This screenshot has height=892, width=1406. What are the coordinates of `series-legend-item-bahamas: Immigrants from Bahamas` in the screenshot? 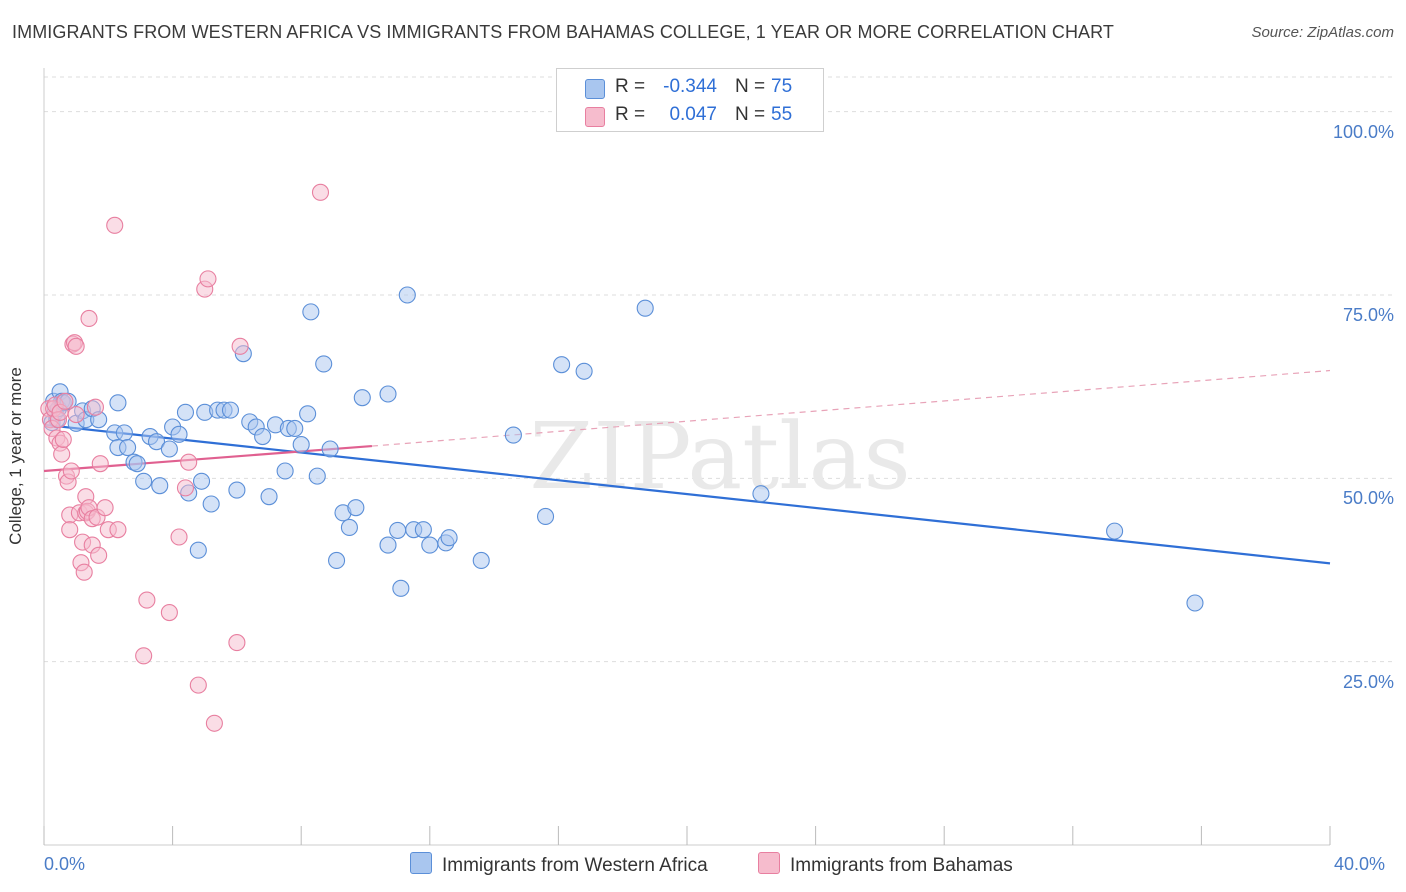 It's located at (885, 864).